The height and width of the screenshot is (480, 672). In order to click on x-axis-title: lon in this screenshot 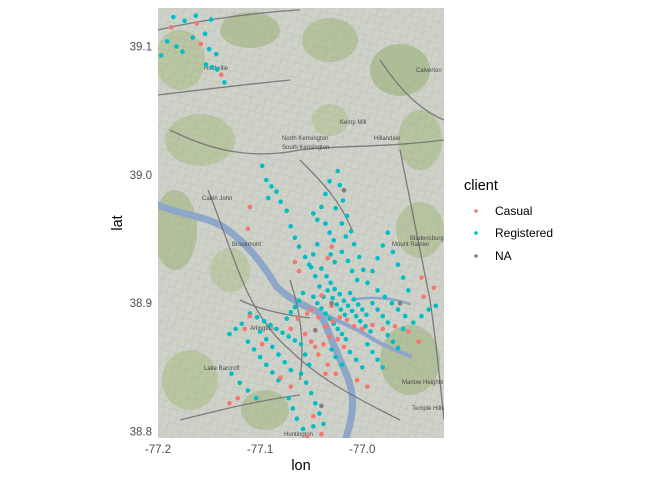, I will do `click(300, 466)`.